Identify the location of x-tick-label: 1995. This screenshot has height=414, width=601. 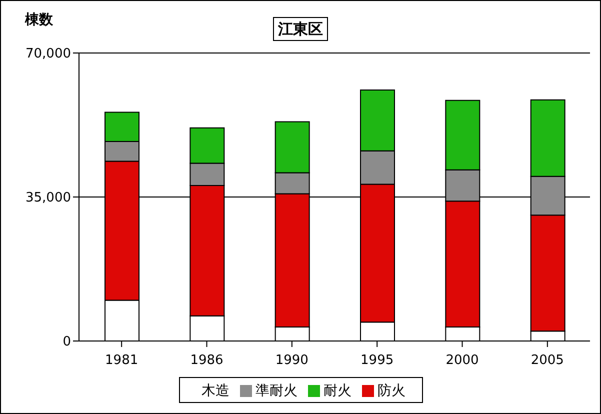
(377, 360).